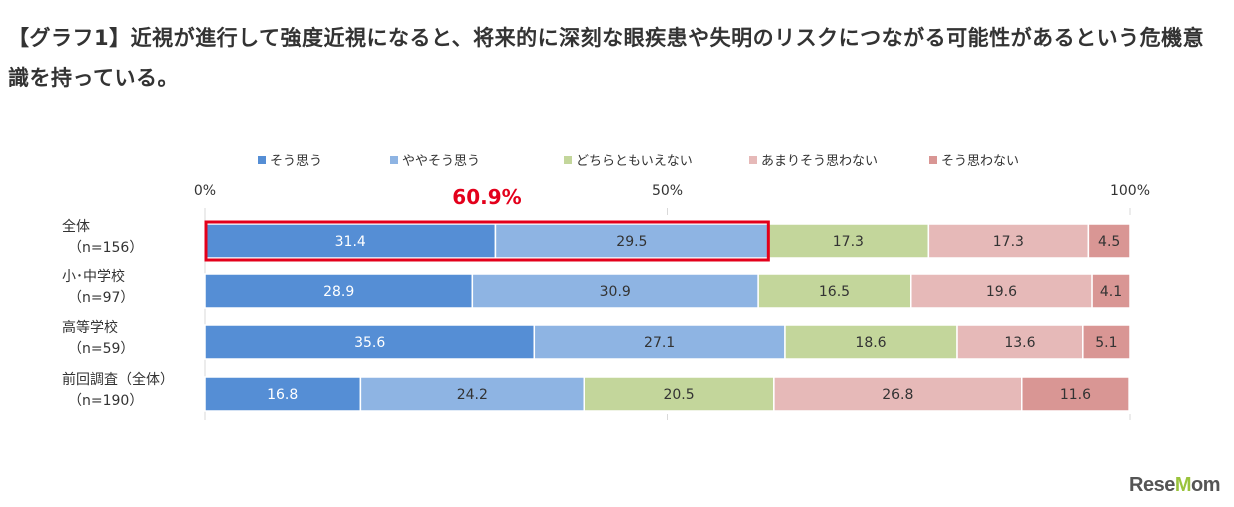  I want to click on category-n-label: （n=190）, so click(105, 401).